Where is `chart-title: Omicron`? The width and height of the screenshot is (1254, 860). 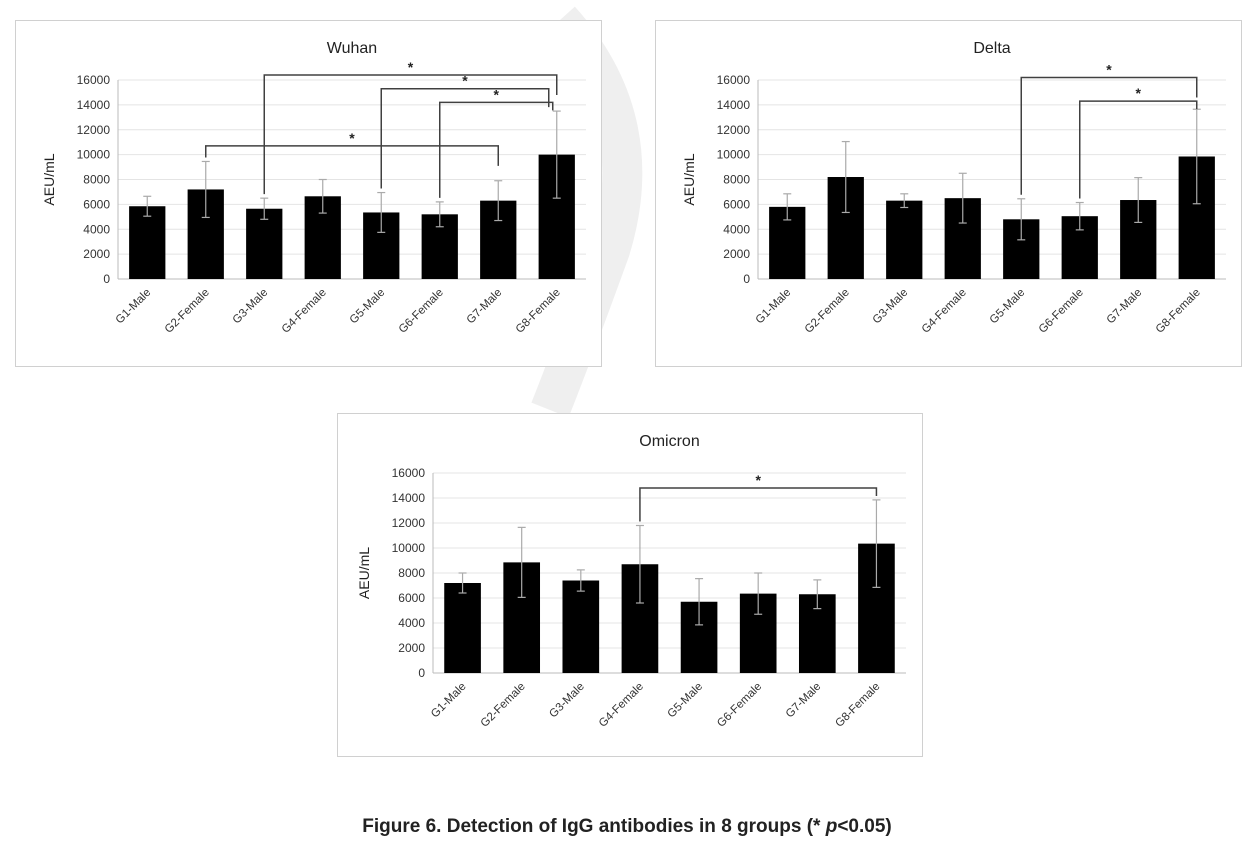
chart-title: Omicron is located at coordinates (669, 441).